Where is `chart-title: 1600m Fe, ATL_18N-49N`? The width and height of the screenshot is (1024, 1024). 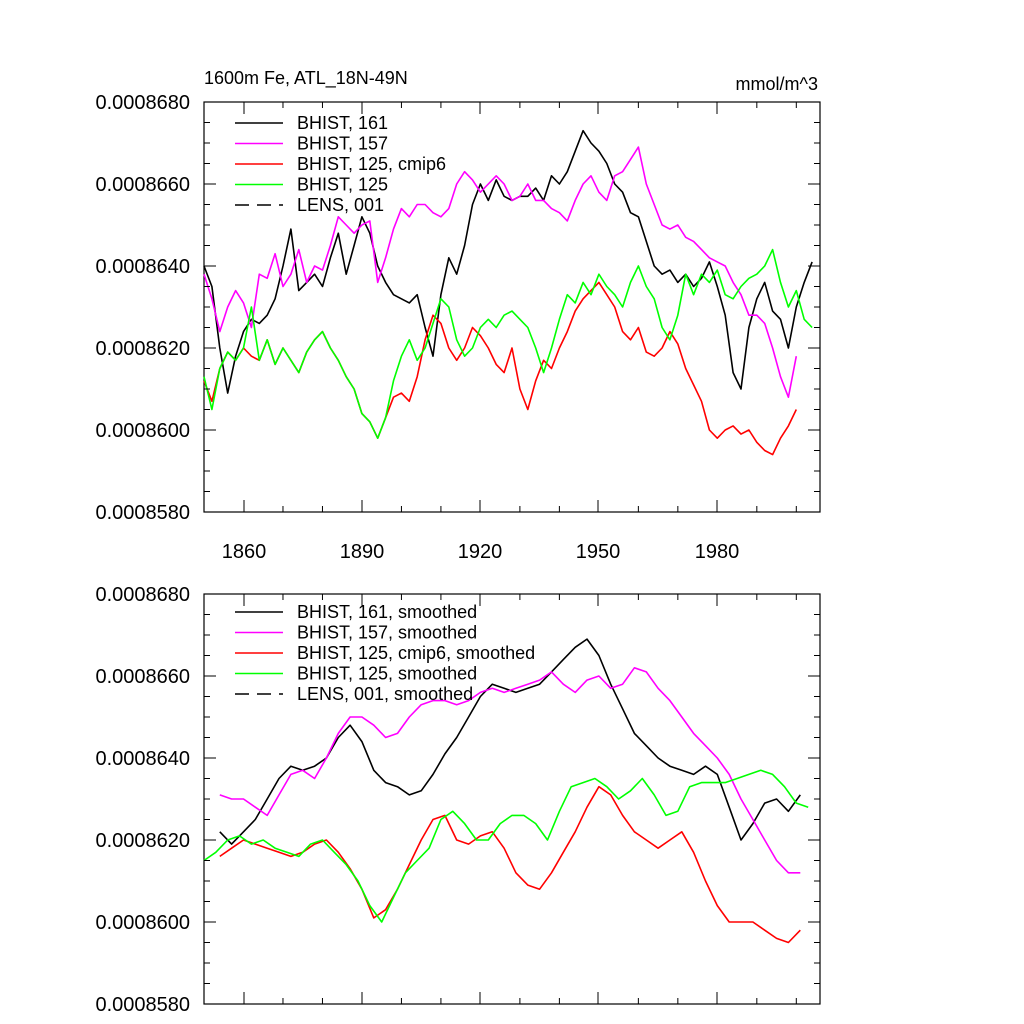 chart-title: 1600m Fe, ATL_18N-49N is located at coordinates (306, 78).